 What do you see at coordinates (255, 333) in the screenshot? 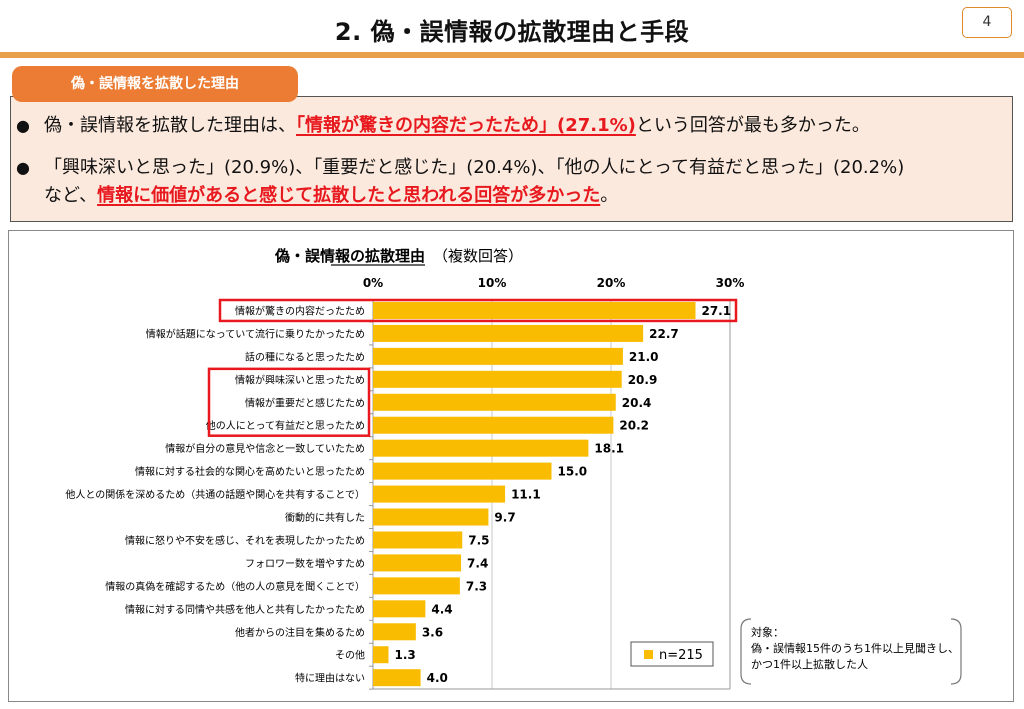
I see `category-label: 情報が話題になっていて流行に乗りたかったため` at bounding box center [255, 333].